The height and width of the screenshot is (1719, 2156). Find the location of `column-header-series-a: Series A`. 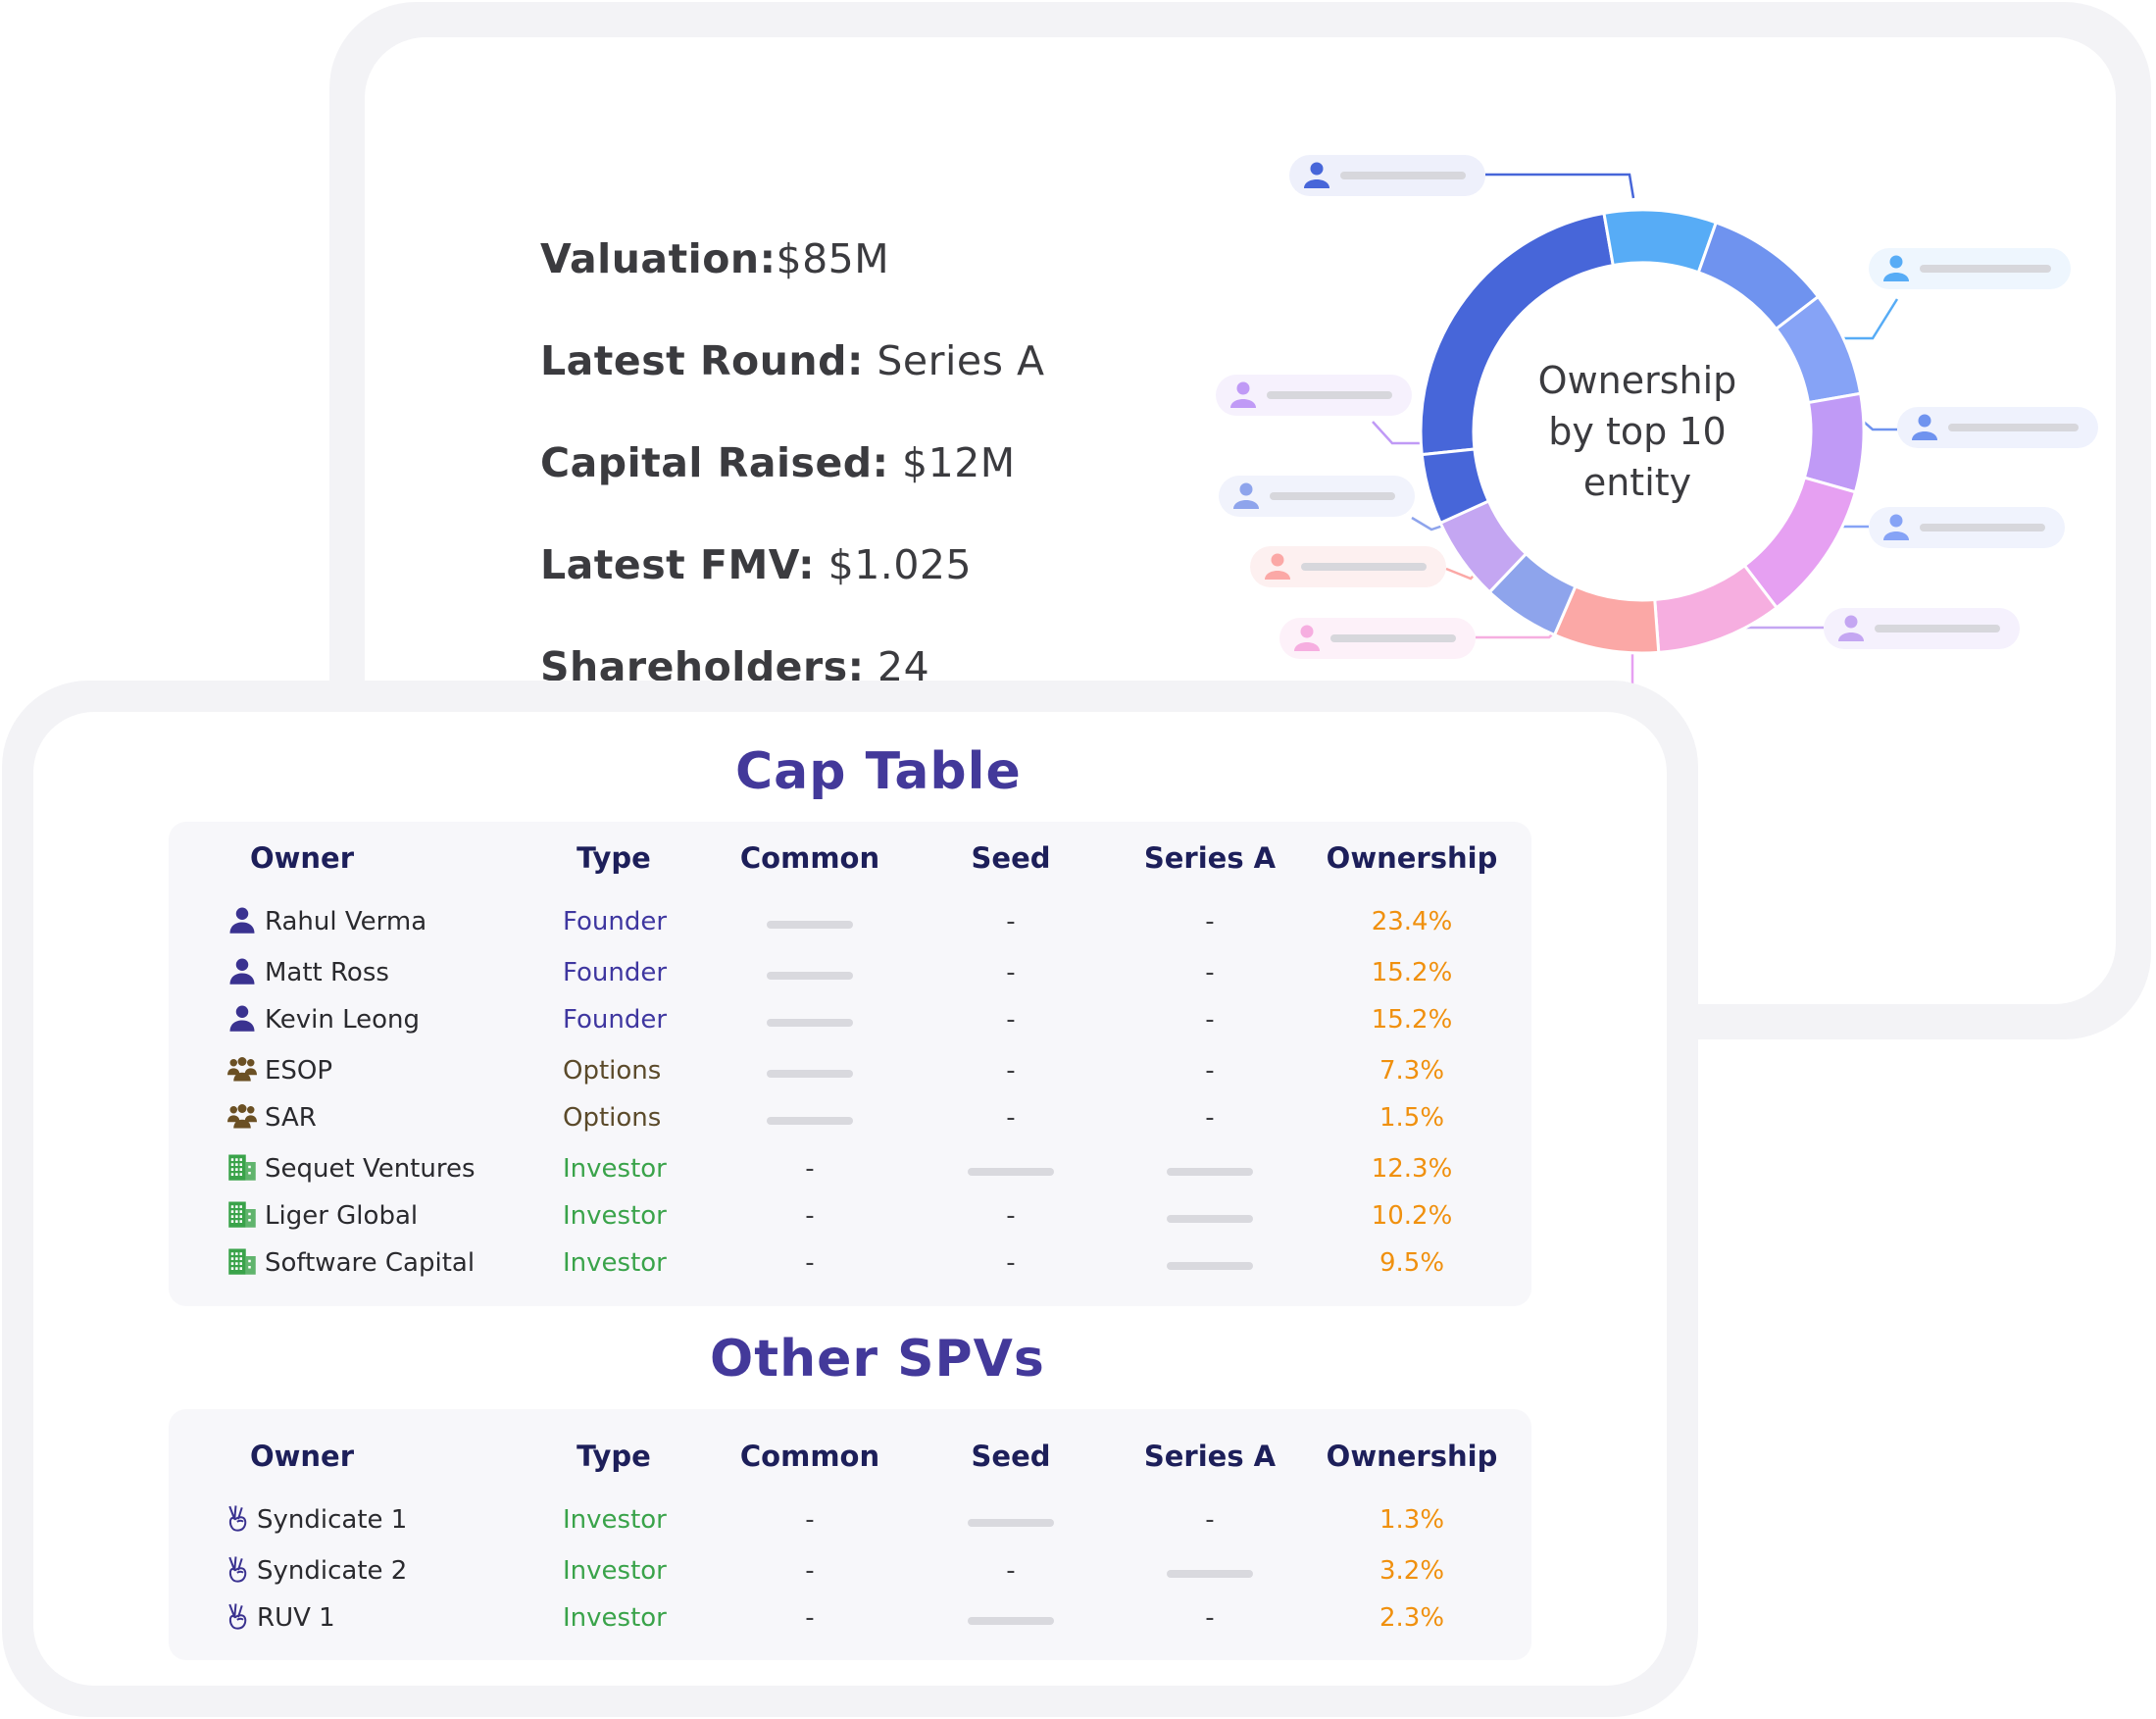

column-header-series-a: Series A is located at coordinates (1210, 1457).